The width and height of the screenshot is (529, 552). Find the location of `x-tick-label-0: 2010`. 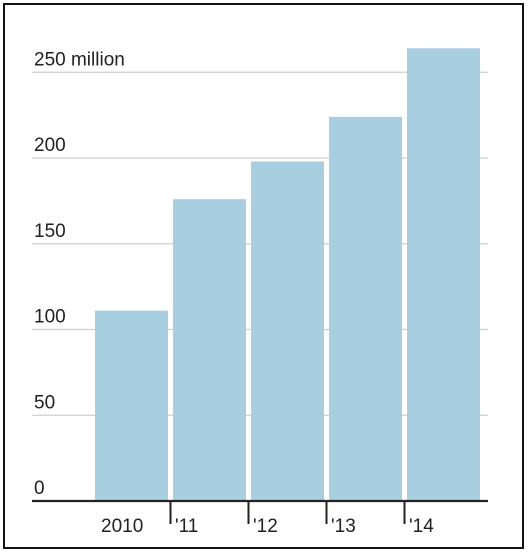

x-tick-label-0: 2010 is located at coordinates (122, 526).